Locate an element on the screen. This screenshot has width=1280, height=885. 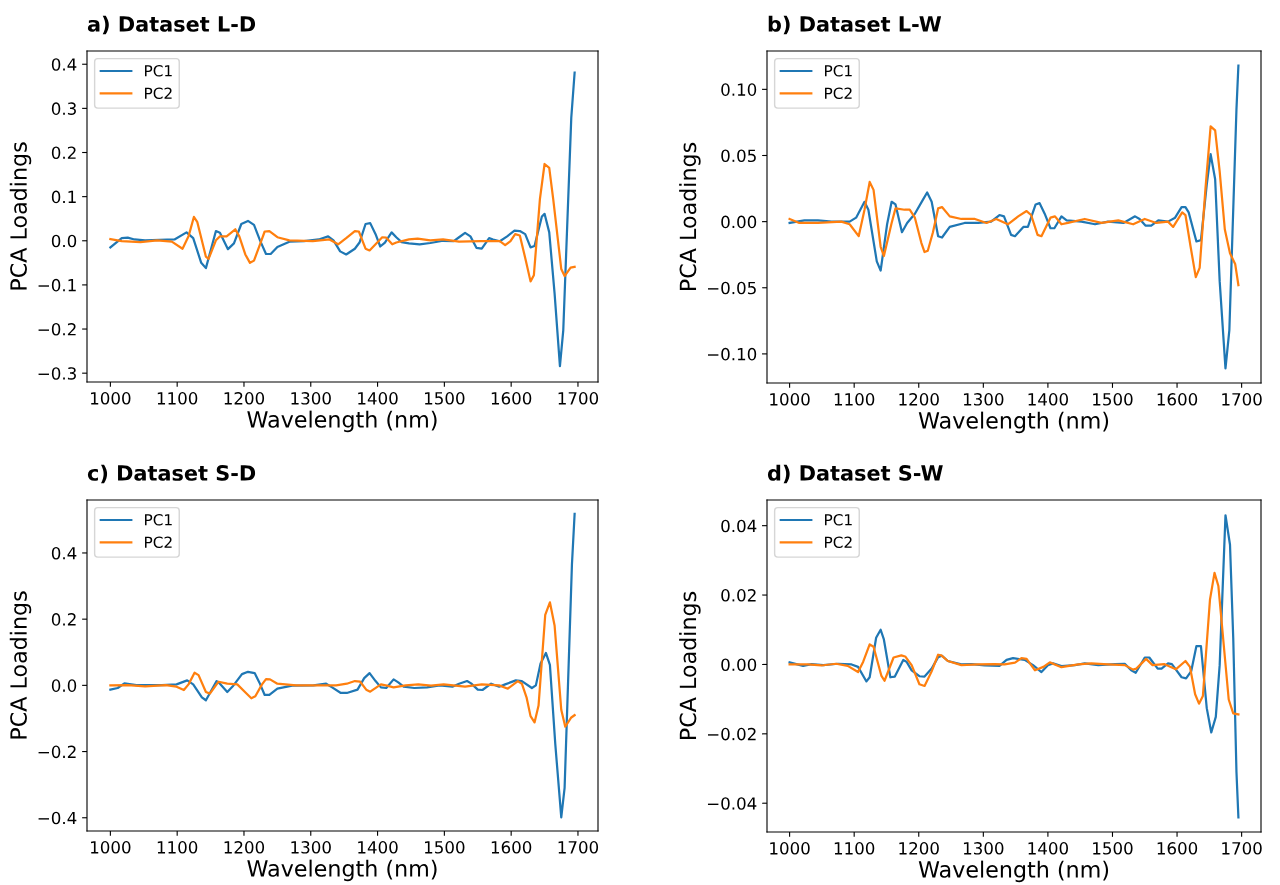
y-tick-label: −0.02 is located at coordinates (731, 734).